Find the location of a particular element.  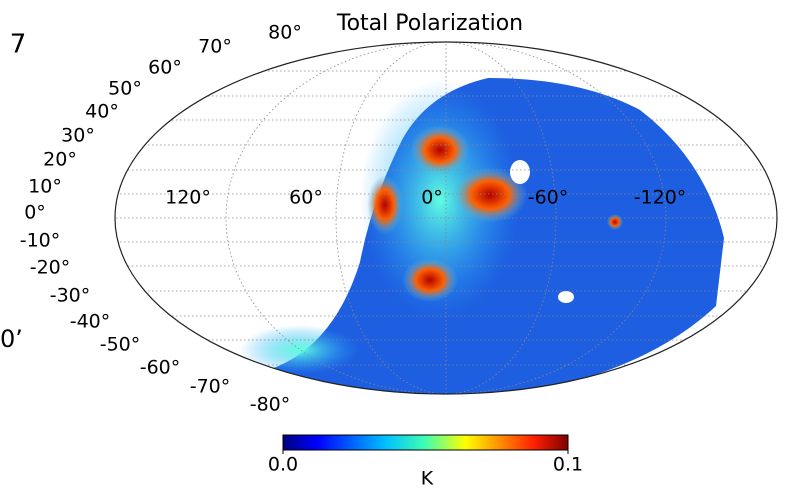

colorbar is located at coordinates (425, 442).